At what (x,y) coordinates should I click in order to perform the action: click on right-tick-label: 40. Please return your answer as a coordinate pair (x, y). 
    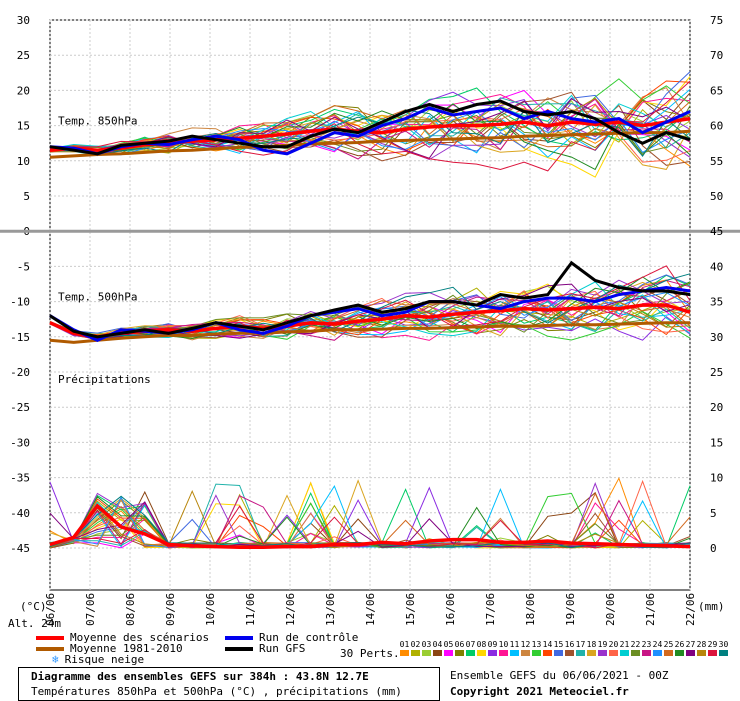
    Looking at the image, I should click on (716, 266).